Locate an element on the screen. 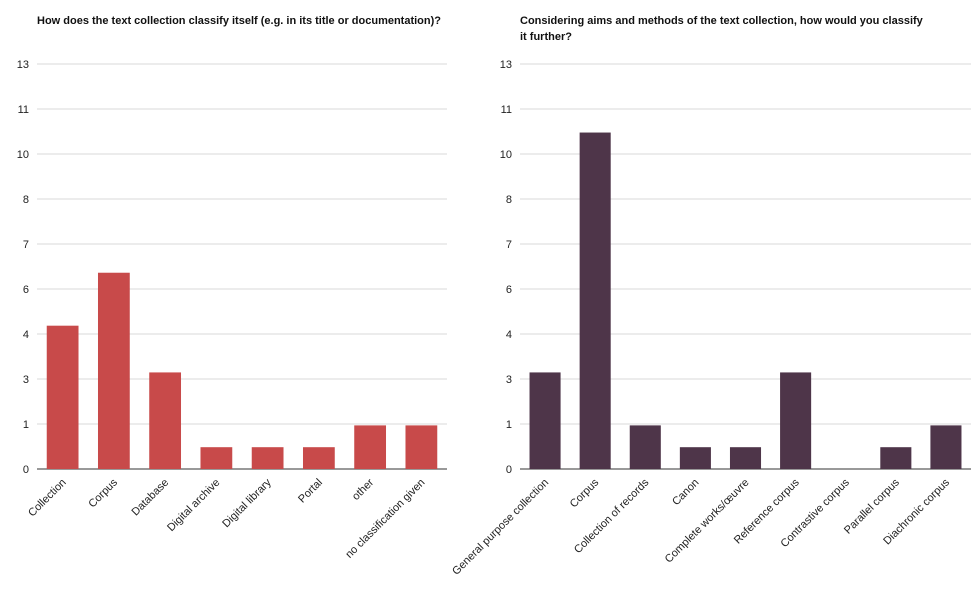 The width and height of the screenshot is (971, 592). x-tick-label: Collection is located at coordinates (47, 498).